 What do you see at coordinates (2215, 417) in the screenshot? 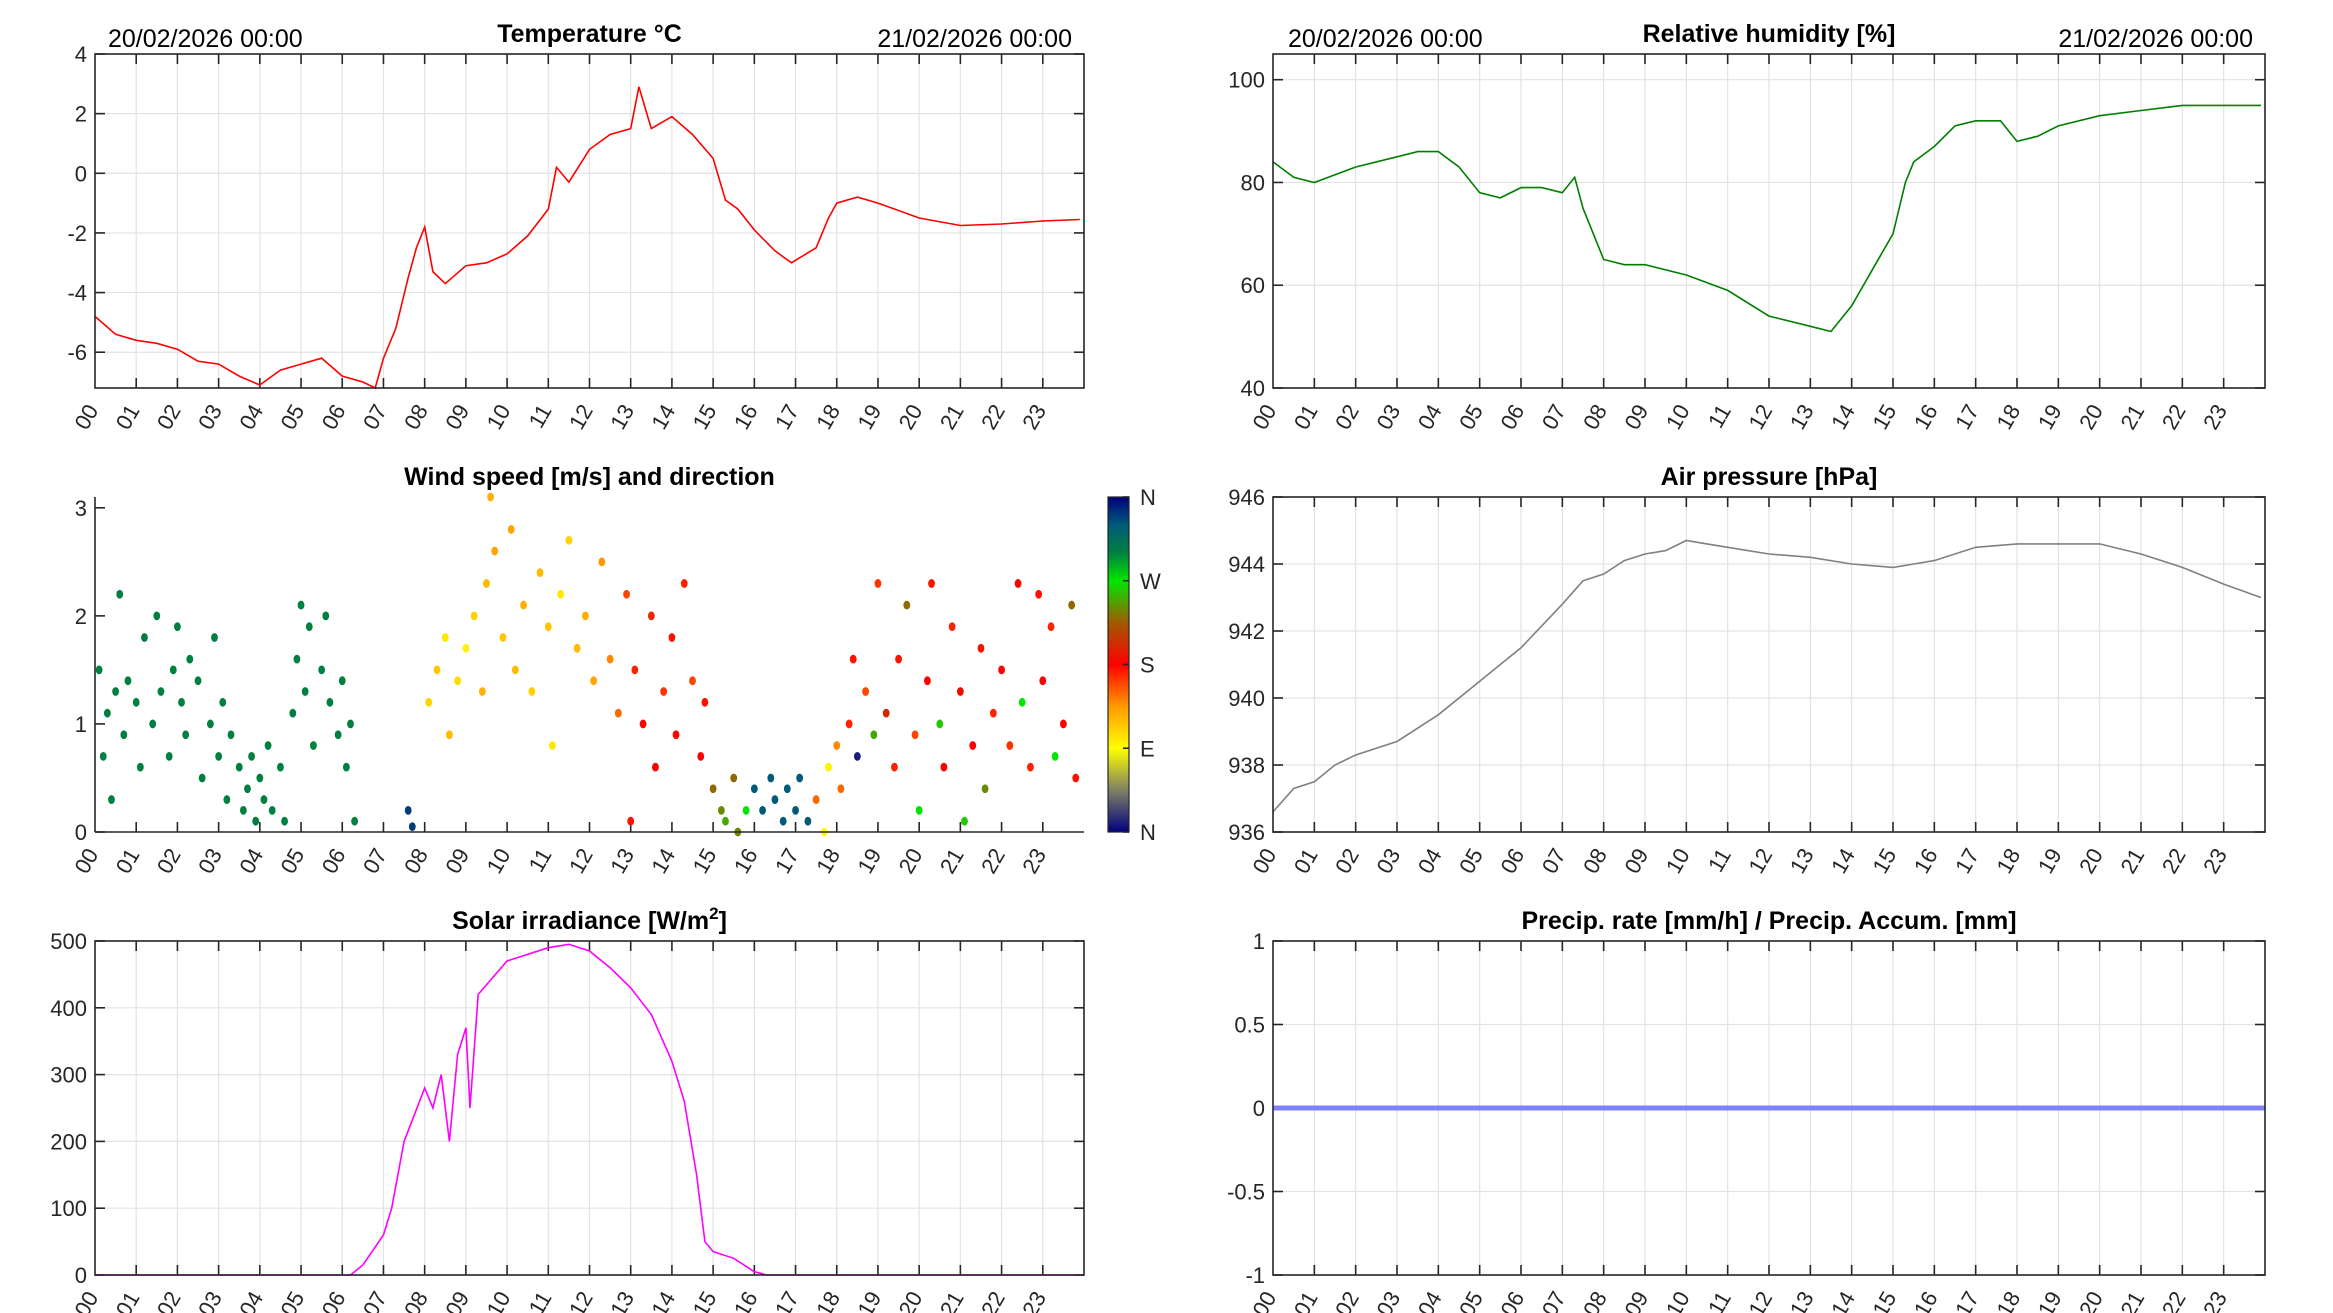
I see `x-tick-label: 23` at bounding box center [2215, 417].